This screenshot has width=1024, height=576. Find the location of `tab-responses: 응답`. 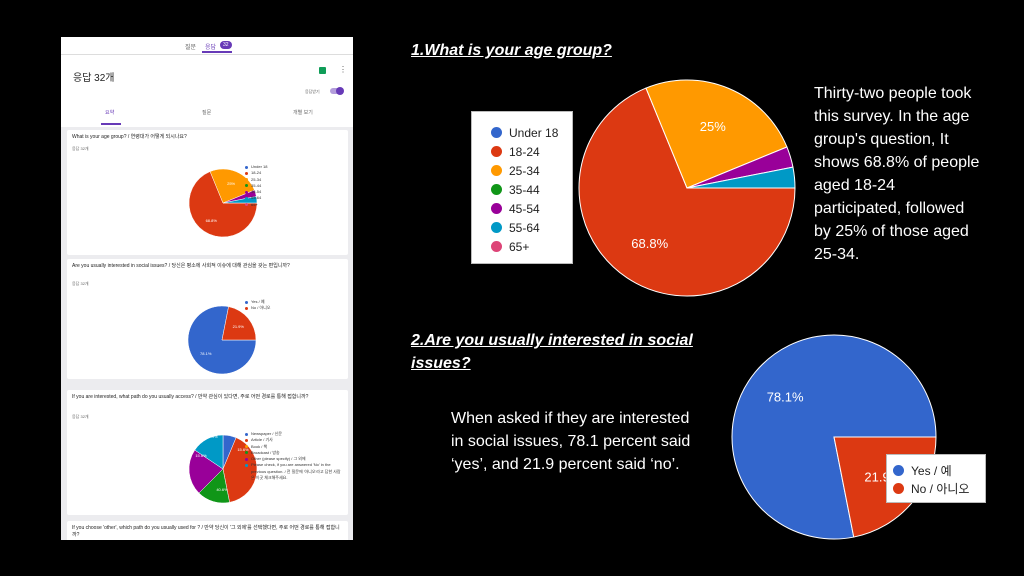

tab-responses: 응답 is located at coordinates (211, 48).